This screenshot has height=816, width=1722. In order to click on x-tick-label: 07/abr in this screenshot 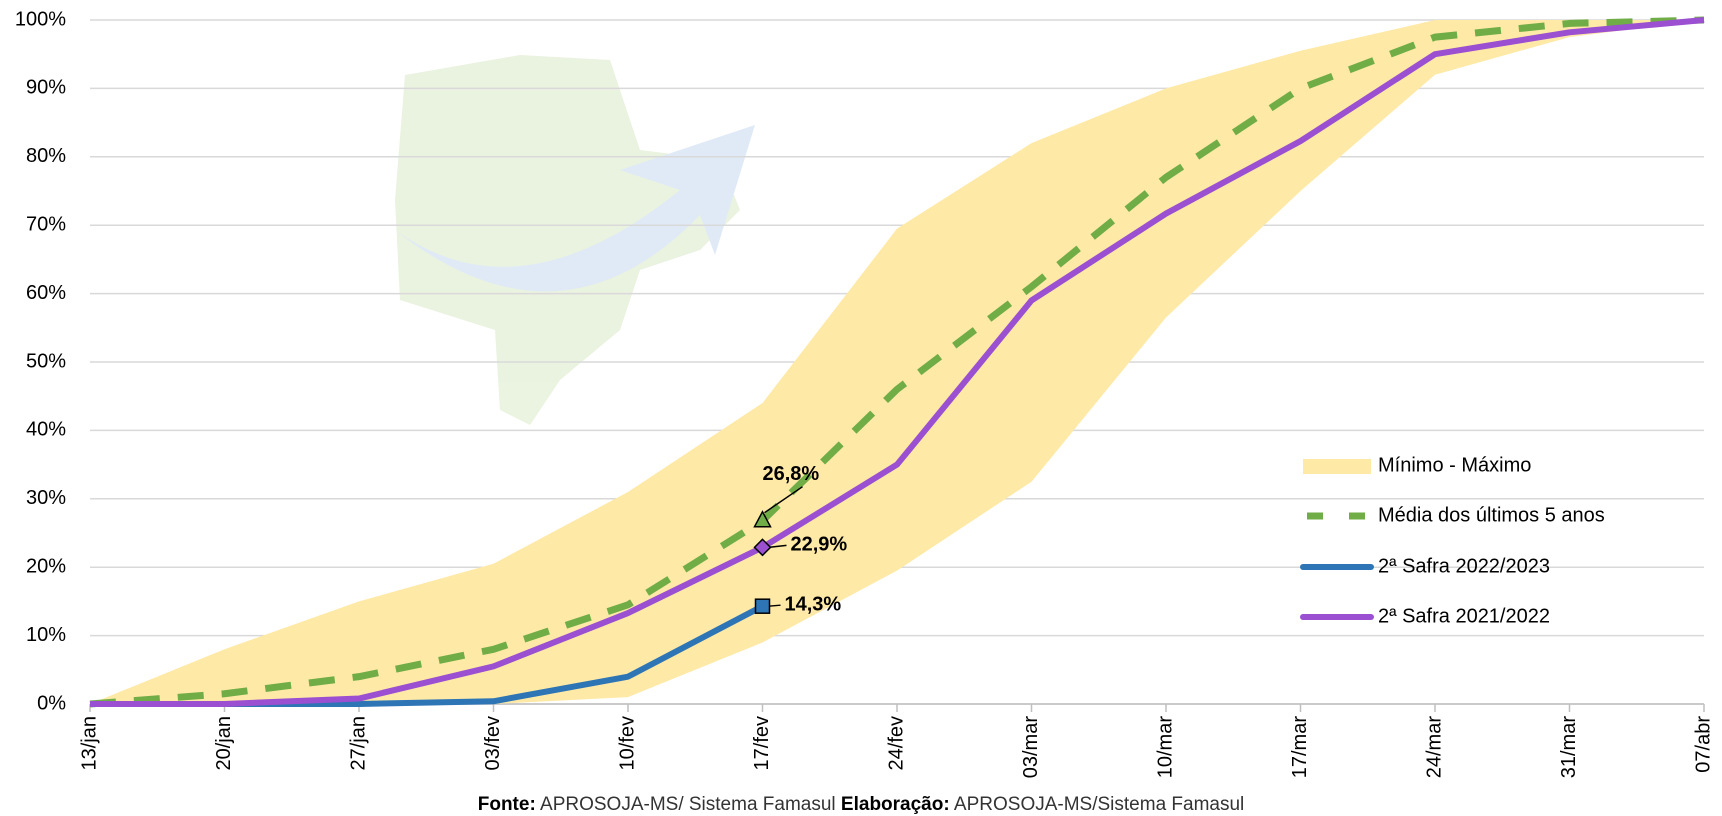, I will do `click(1703, 744)`.